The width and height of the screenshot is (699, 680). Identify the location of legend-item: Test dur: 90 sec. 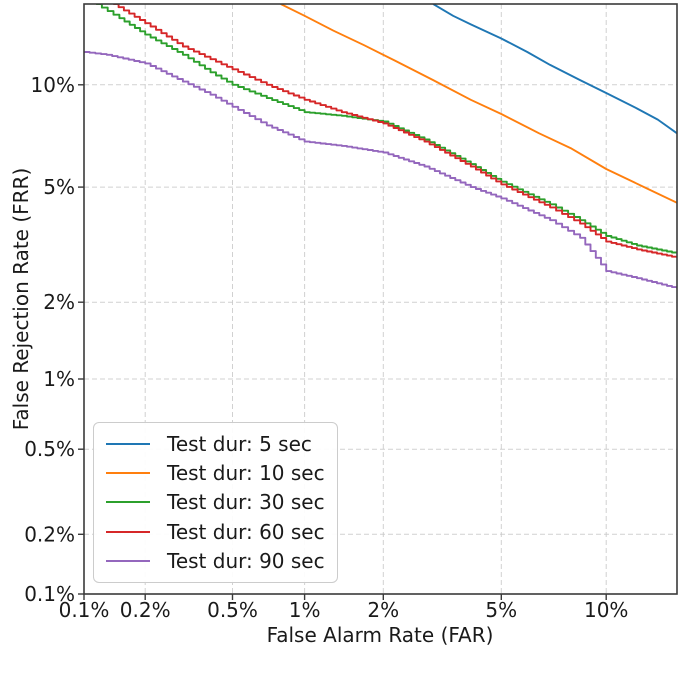
(215, 561).